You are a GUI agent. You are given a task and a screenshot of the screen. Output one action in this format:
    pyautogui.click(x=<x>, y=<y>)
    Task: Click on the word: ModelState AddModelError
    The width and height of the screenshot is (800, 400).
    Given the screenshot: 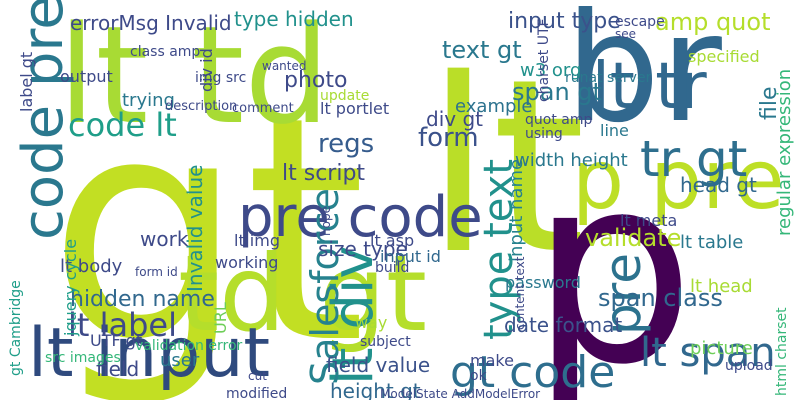 What is the action you would take?
    pyautogui.click(x=460, y=393)
    